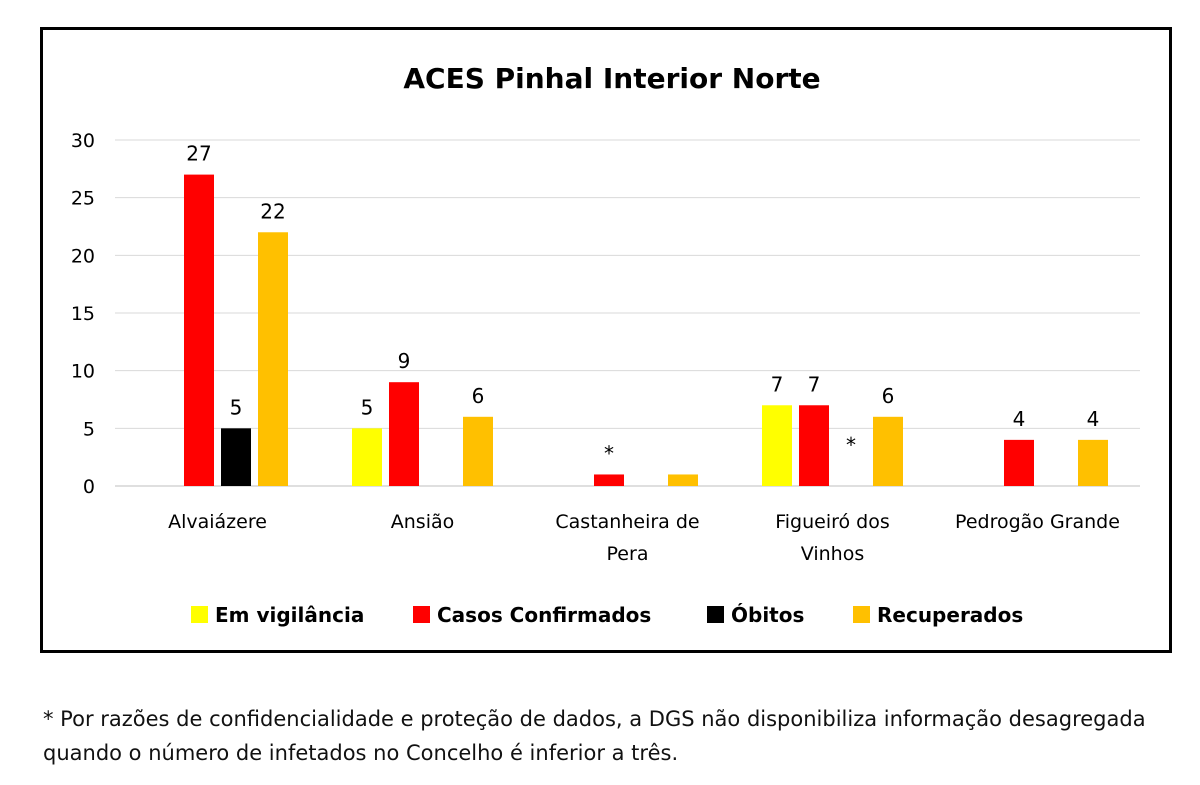 The width and height of the screenshot is (1200, 785). Describe the element at coordinates (628, 554) in the screenshot. I see `x-tick-label: Pera` at that location.